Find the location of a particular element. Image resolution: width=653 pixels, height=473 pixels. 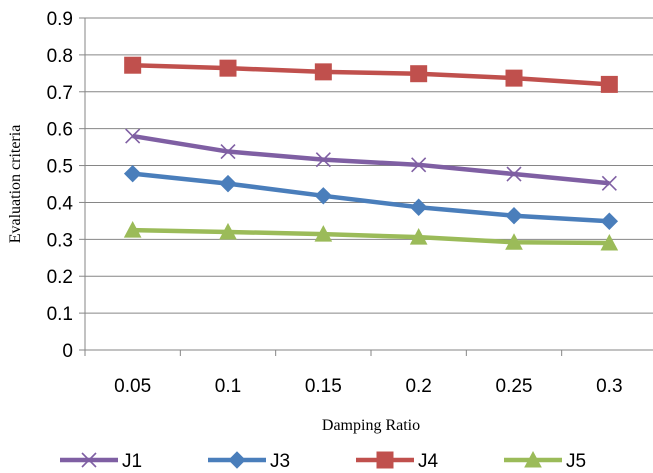

y-tick-label: 0.1 is located at coordinates (60, 314).